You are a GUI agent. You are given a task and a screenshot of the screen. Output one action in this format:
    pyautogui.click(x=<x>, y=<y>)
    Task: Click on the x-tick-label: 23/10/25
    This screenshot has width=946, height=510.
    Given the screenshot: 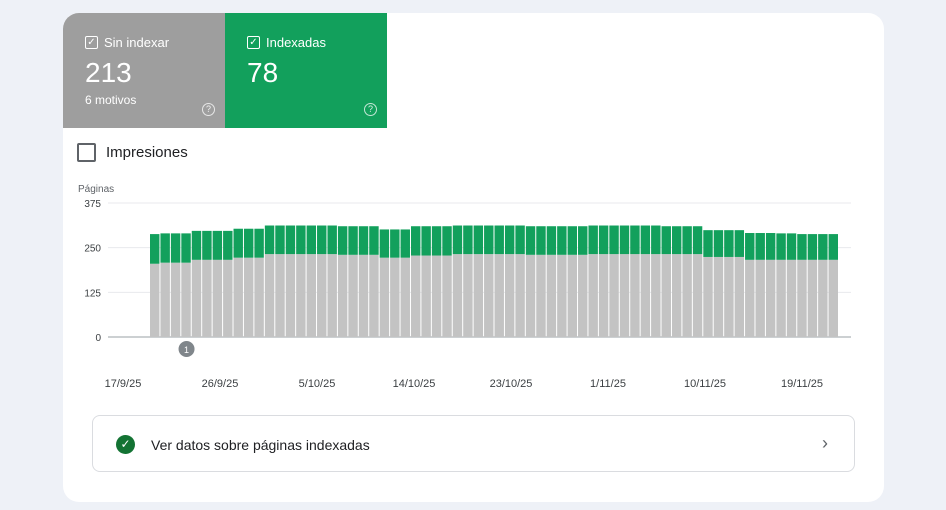 What is the action you would take?
    pyautogui.click(x=511, y=384)
    